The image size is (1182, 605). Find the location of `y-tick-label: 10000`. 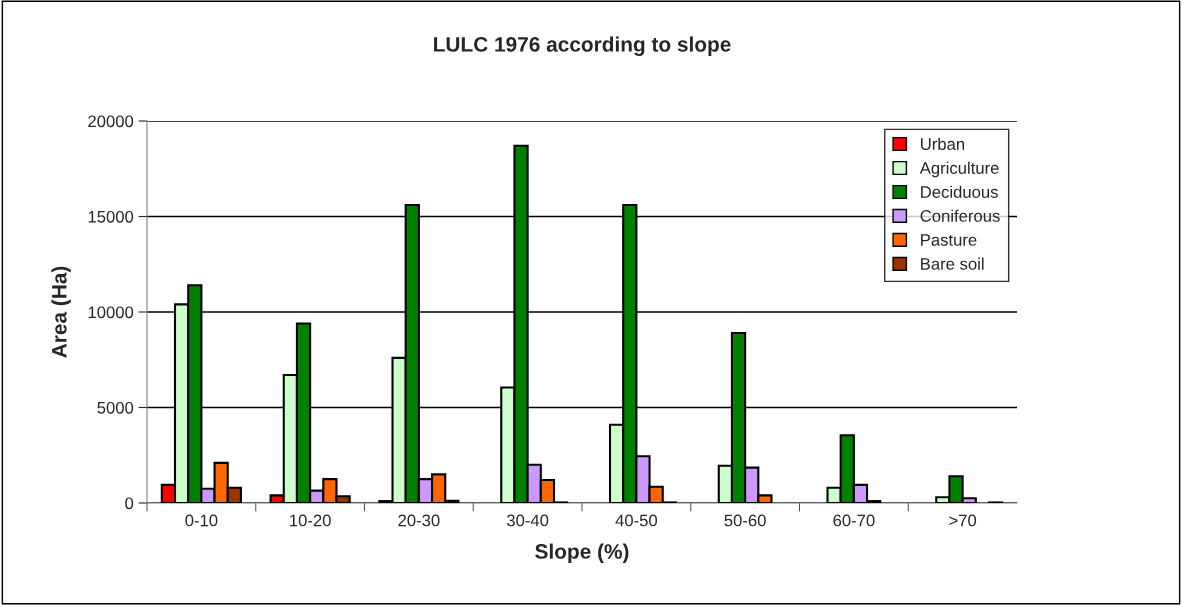

y-tick-label: 10000 is located at coordinates (111, 312).